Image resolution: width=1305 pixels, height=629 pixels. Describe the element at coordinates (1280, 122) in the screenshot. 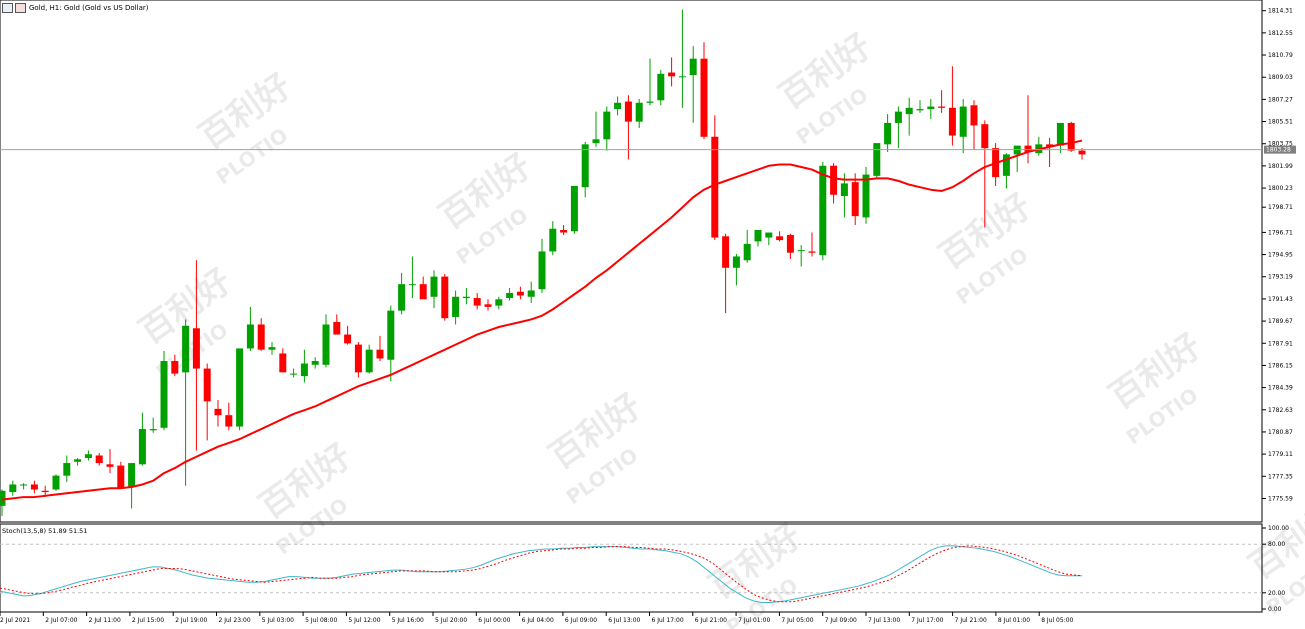

I see `price-tick-label: 1805.51` at that location.